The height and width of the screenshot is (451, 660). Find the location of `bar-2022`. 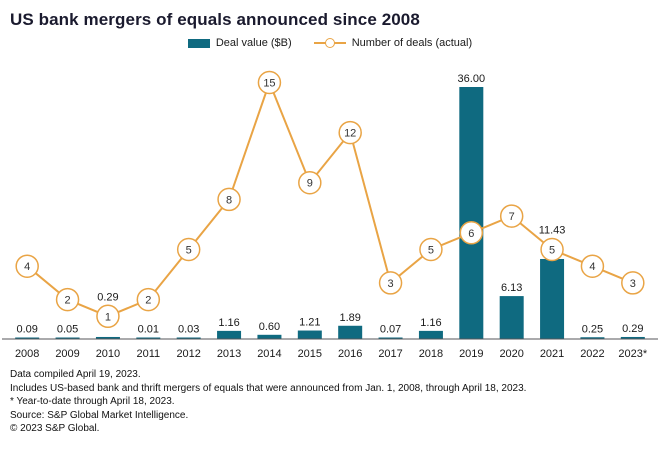

bar-2022 is located at coordinates (592, 338).